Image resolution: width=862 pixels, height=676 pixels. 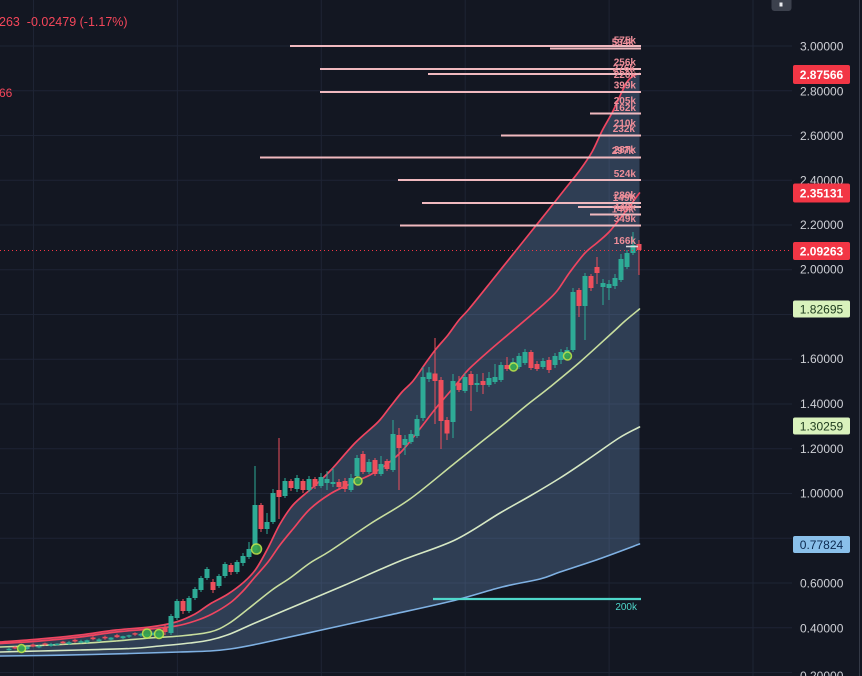 What do you see at coordinates (822, 136) in the screenshot?
I see `svg-text: 2.60000` at bounding box center [822, 136].